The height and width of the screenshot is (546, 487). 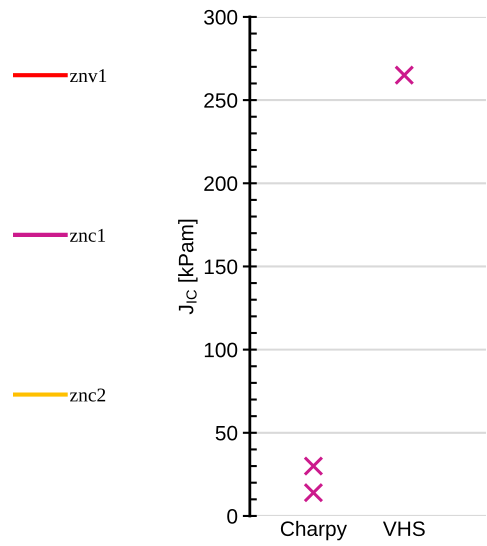 What do you see at coordinates (227, 433) in the screenshot?
I see `y-tick-label: 50` at bounding box center [227, 433].